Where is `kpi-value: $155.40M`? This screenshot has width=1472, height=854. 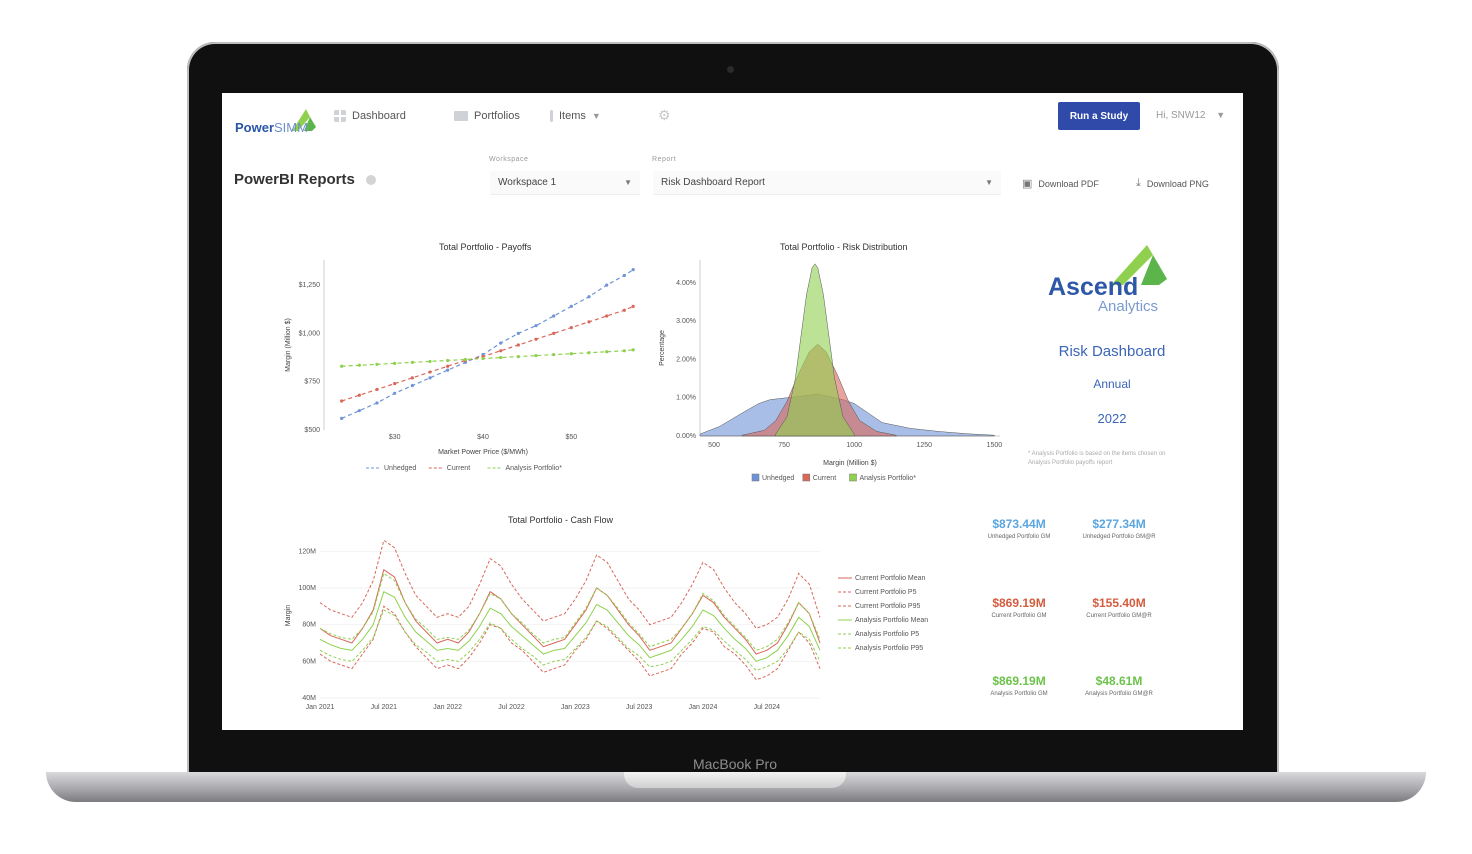 kpi-value: $155.40M is located at coordinates (1119, 603).